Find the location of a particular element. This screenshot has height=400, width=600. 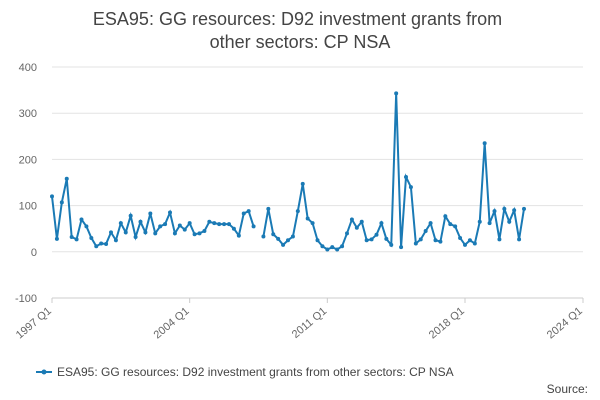

y-tick-label: -100 is located at coordinates (26, 299).